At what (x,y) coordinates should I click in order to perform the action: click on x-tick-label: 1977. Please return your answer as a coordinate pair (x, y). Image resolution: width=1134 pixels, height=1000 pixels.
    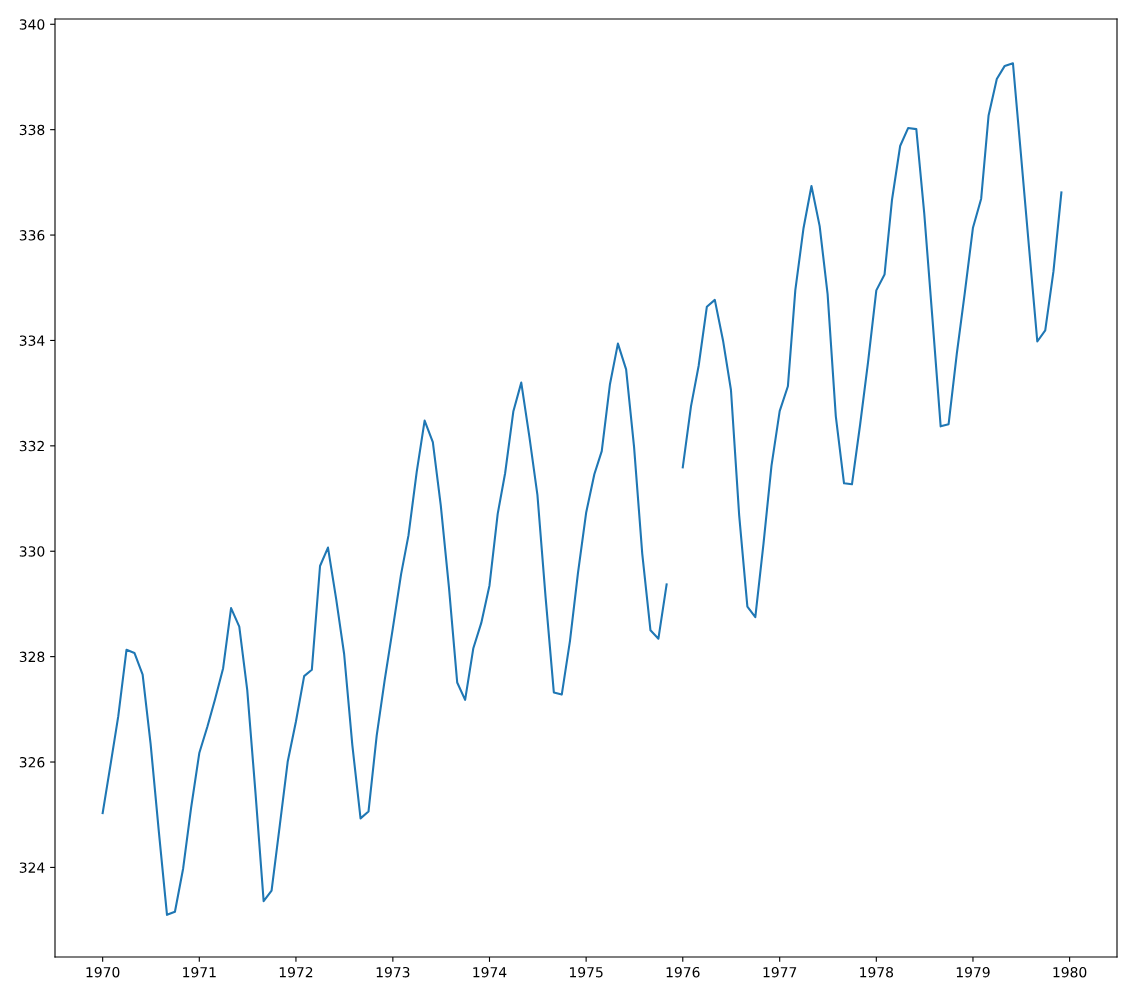
    Looking at the image, I should click on (780, 972).